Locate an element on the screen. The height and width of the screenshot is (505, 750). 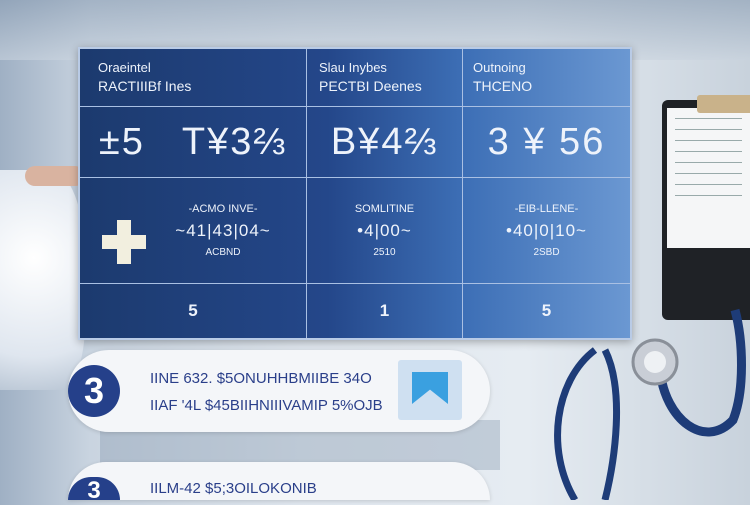
card-line: IINE 632. $5ONUHHBMIIBE 34O is located at coordinates (261, 378).